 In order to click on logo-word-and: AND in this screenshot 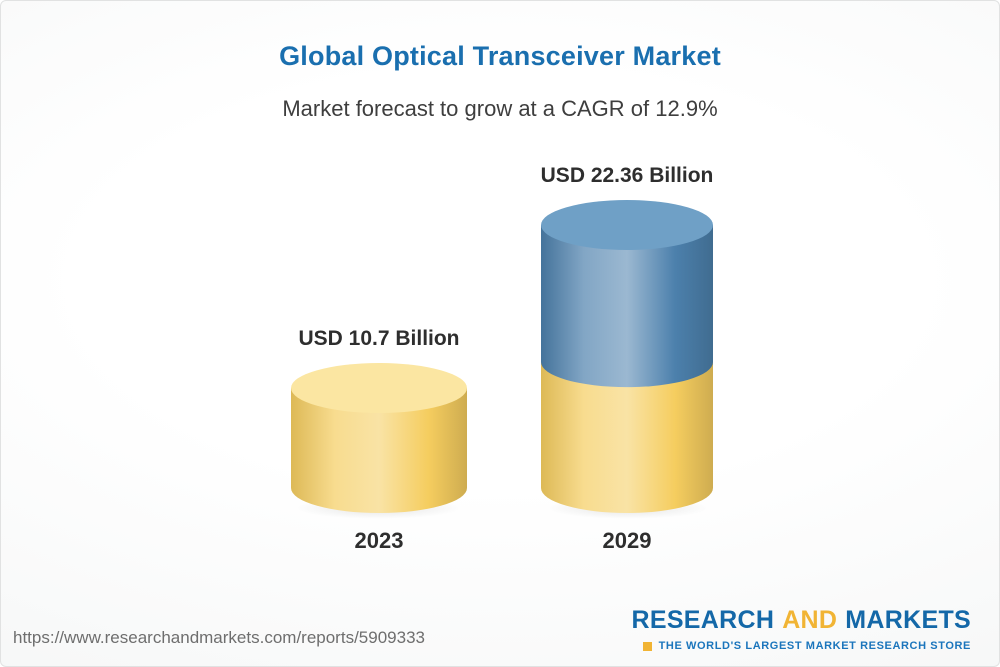, I will do `click(810, 620)`.